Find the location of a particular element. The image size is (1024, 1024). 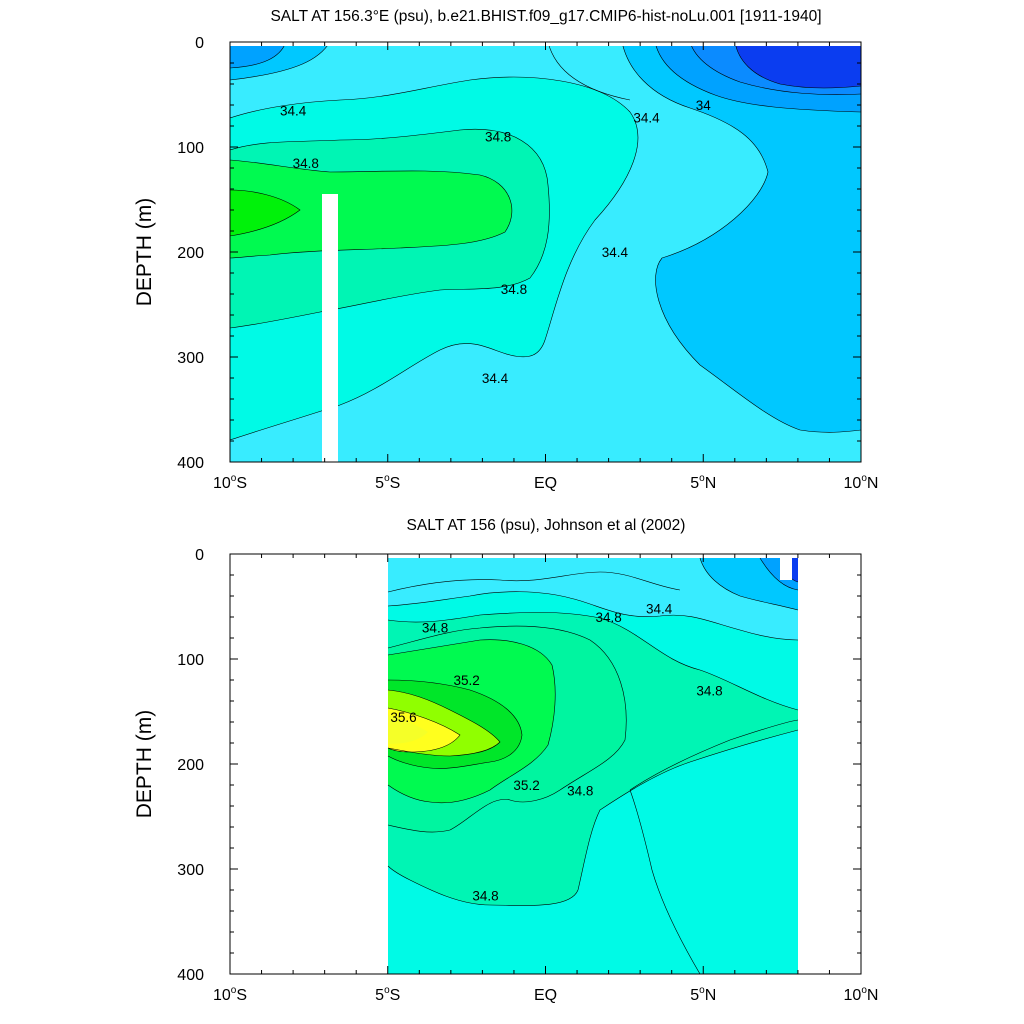

chart-2-line-35.0 is located at coordinates (507, 729).